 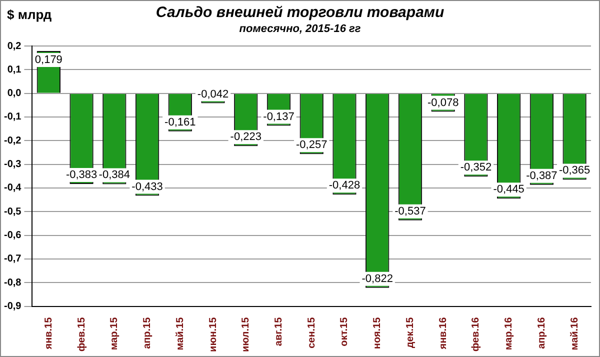 What do you see at coordinates (278, 331) in the screenshot?
I see `x-tick-label: авг.15` at bounding box center [278, 331].